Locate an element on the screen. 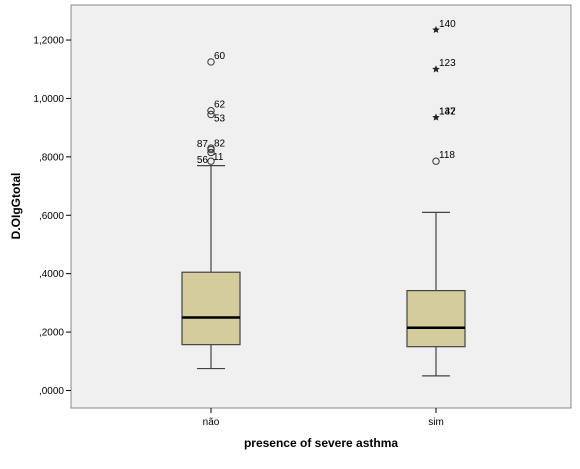 This screenshot has height=469, width=580. y-axis-title: D.OIgGtotal is located at coordinates (16, 206).